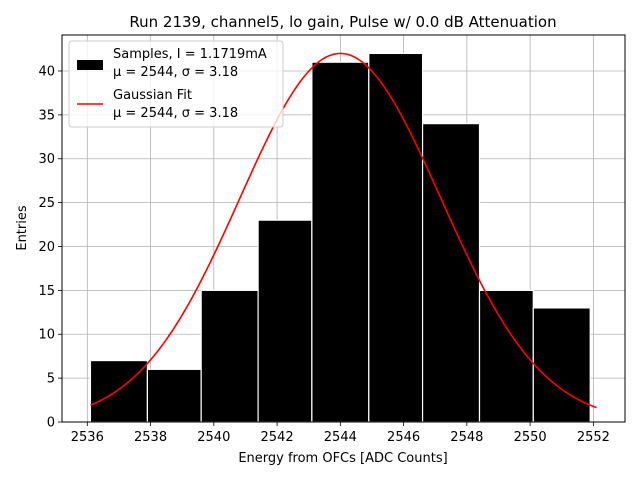 The width and height of the screenshot is (640, 480). What do you see at coordinates (152, 95) in the screenshot?
I see `legend-fit-label: Gaussian Fit` at bounding box center [152, 95].